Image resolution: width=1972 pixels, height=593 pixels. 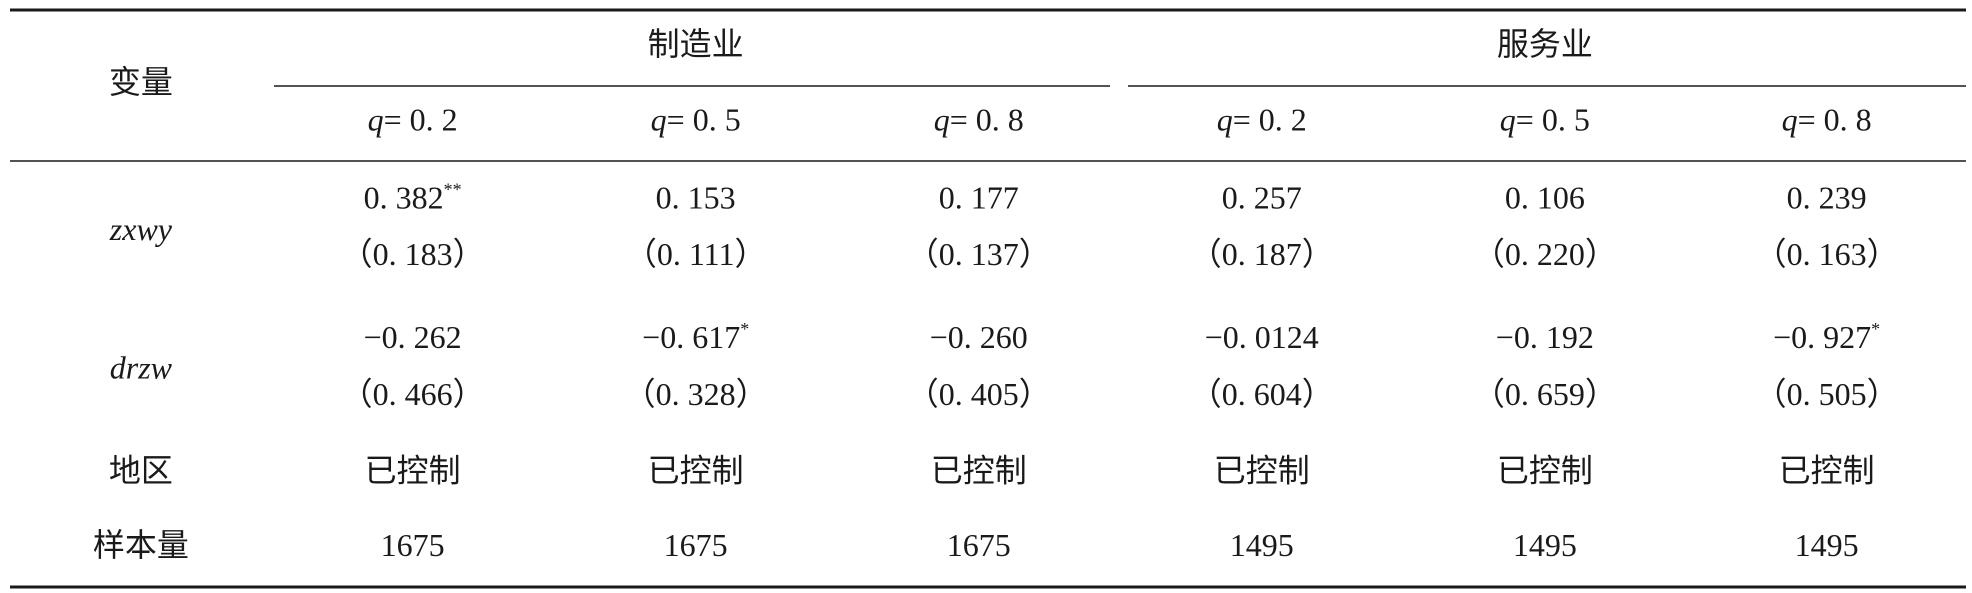 What do you see at coordinates (141, 229) in the screenshot?
I see `row-label: zxwy` at bounding box center [141, 229].